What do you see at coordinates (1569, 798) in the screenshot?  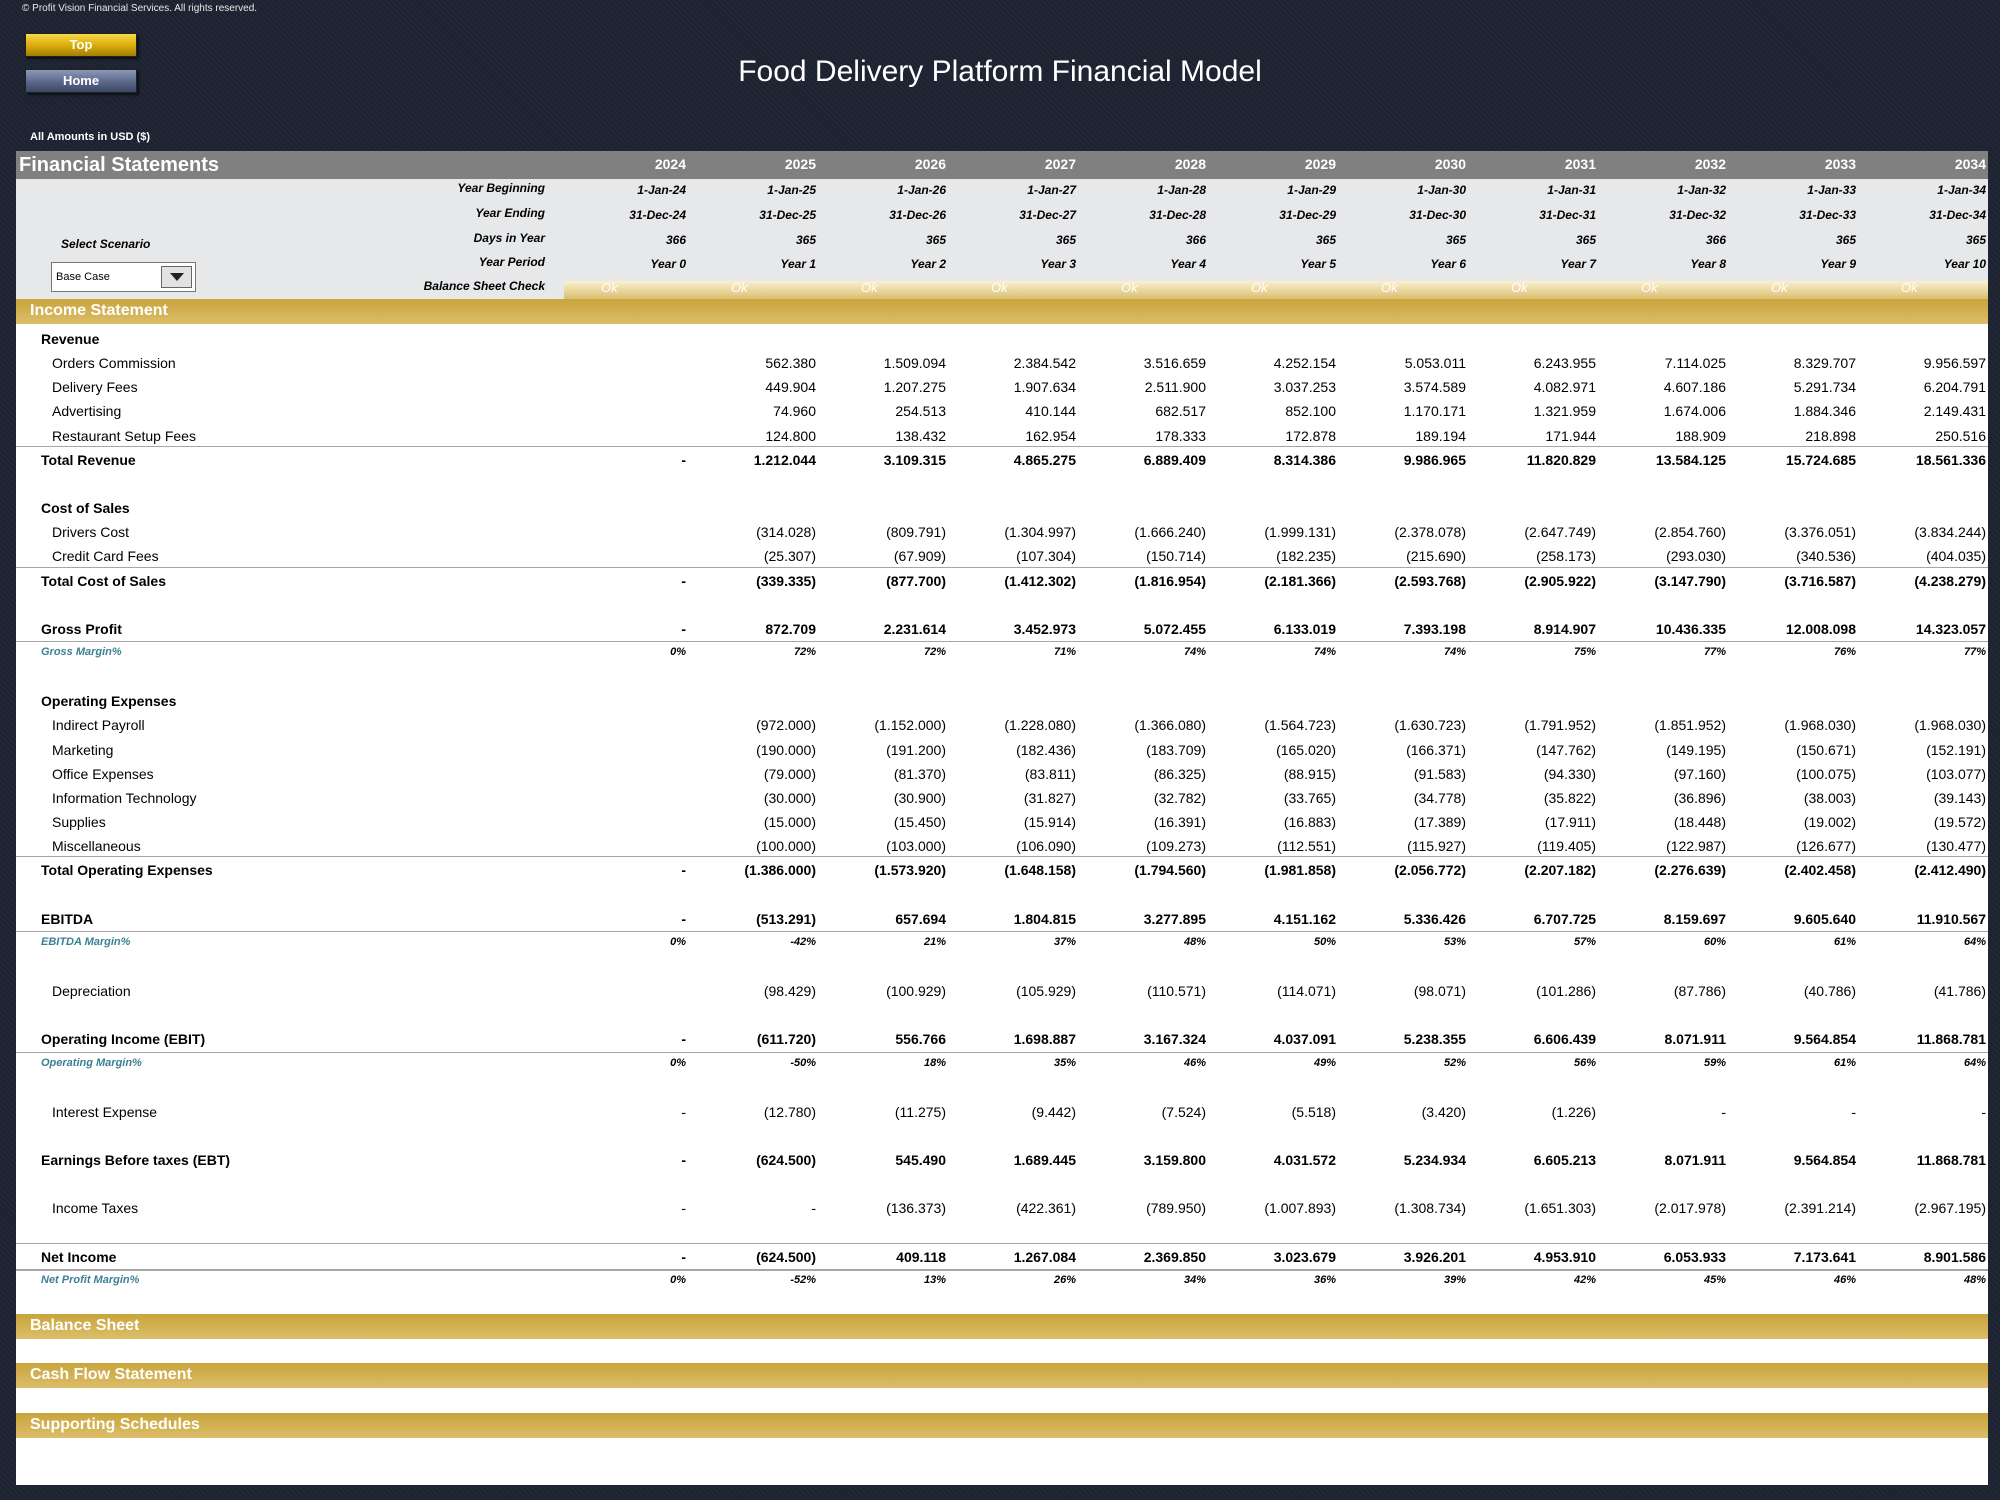 I see `row-value: (35.822)` at bounding box center [1569, 798].